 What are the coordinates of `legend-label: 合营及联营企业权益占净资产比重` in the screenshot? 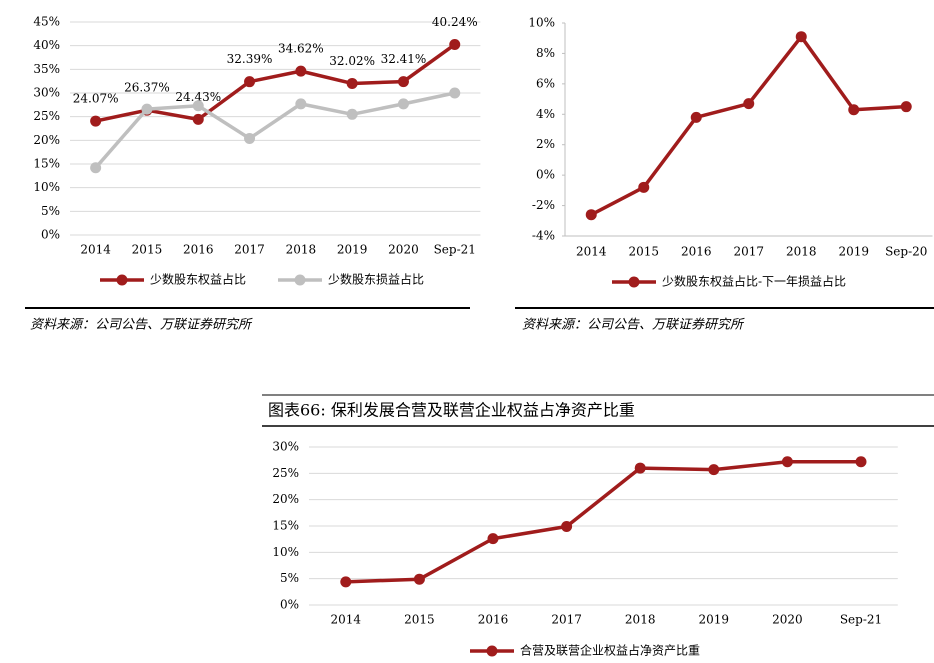 It's located at (610, 650).